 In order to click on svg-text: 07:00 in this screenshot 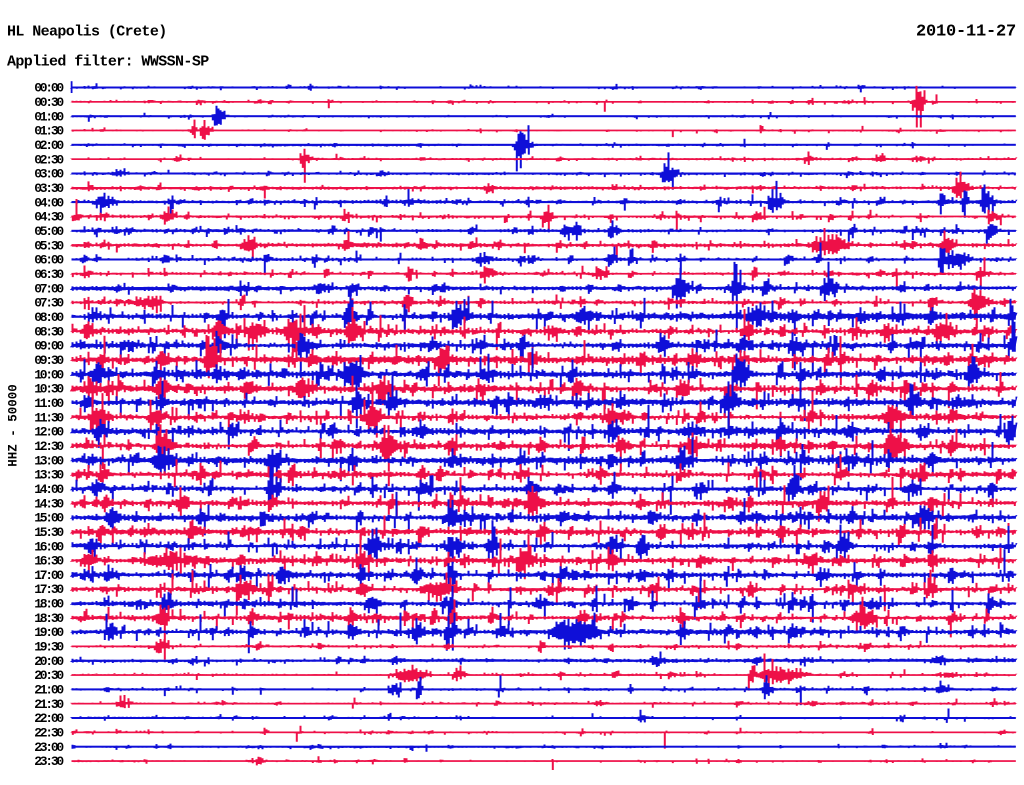, I will do `click(49, 288)`.